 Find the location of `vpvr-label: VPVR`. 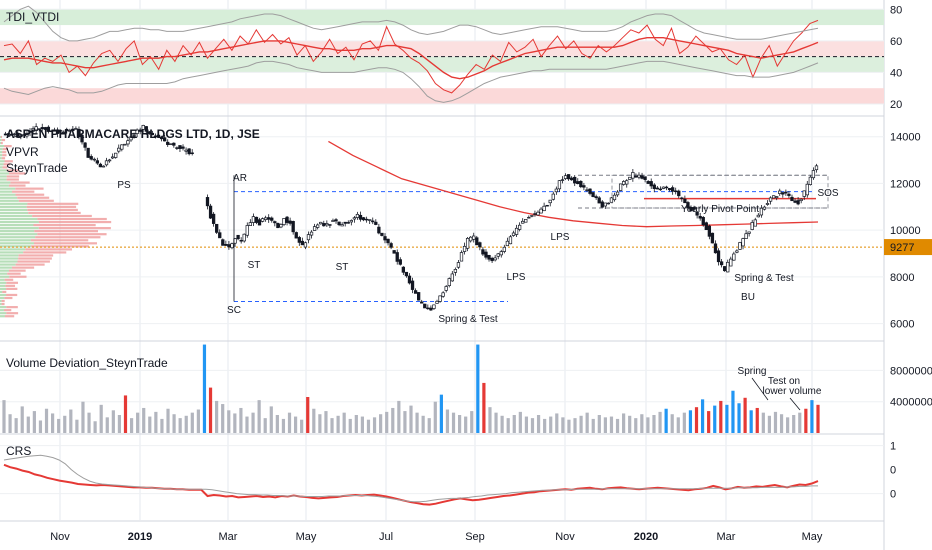

vpvr-label: VPVR is located at coordinates (22, 152).